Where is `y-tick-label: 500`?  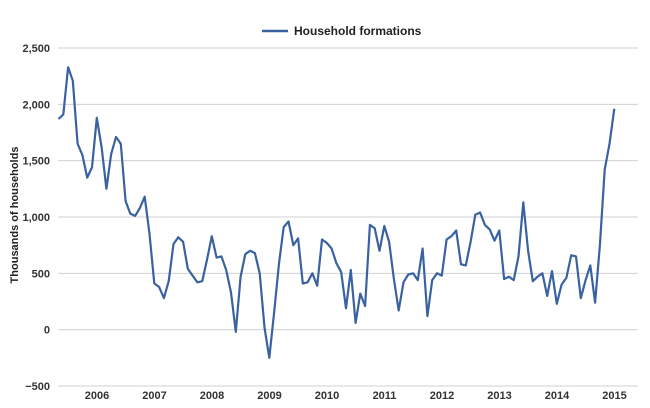 y-tick-label: 500 is located at coordinates (41, 274).